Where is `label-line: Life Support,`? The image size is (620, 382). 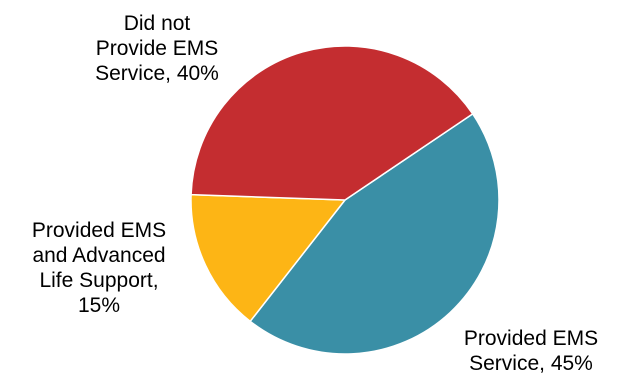 label-line: Life Support, is located at coordinates (98, 280).